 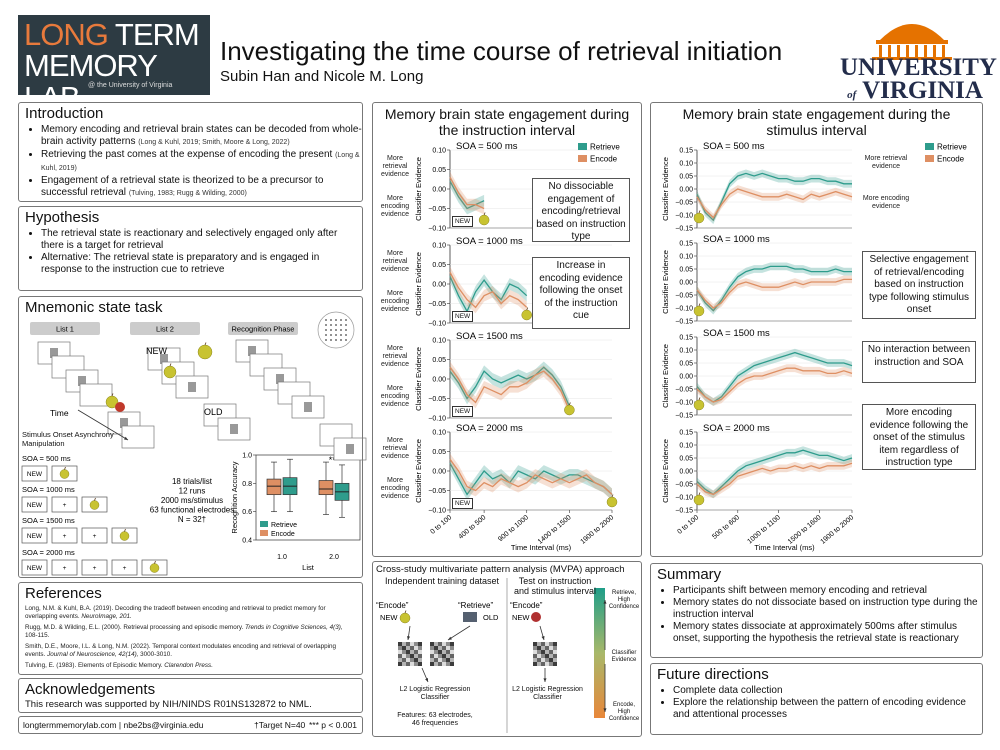 What do you see at coordinates (284, 525) in the screenshot?
I see `legend-label: Retrieve` at bounding box center [284, 525].